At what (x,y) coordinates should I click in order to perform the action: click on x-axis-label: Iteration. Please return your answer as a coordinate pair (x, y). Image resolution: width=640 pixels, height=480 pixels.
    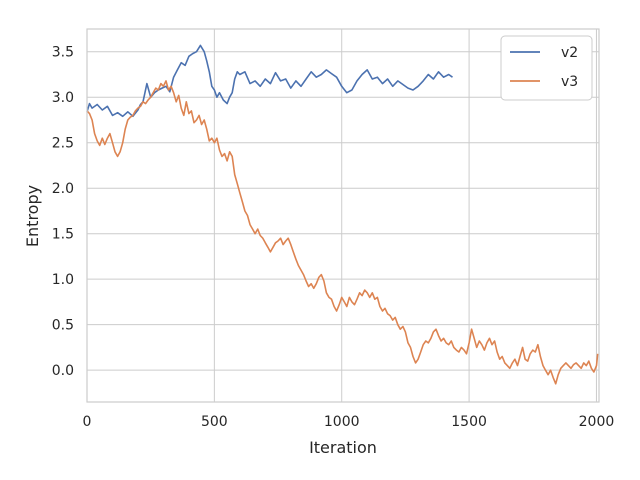
    Looking at the image, I should click on (343, 447).